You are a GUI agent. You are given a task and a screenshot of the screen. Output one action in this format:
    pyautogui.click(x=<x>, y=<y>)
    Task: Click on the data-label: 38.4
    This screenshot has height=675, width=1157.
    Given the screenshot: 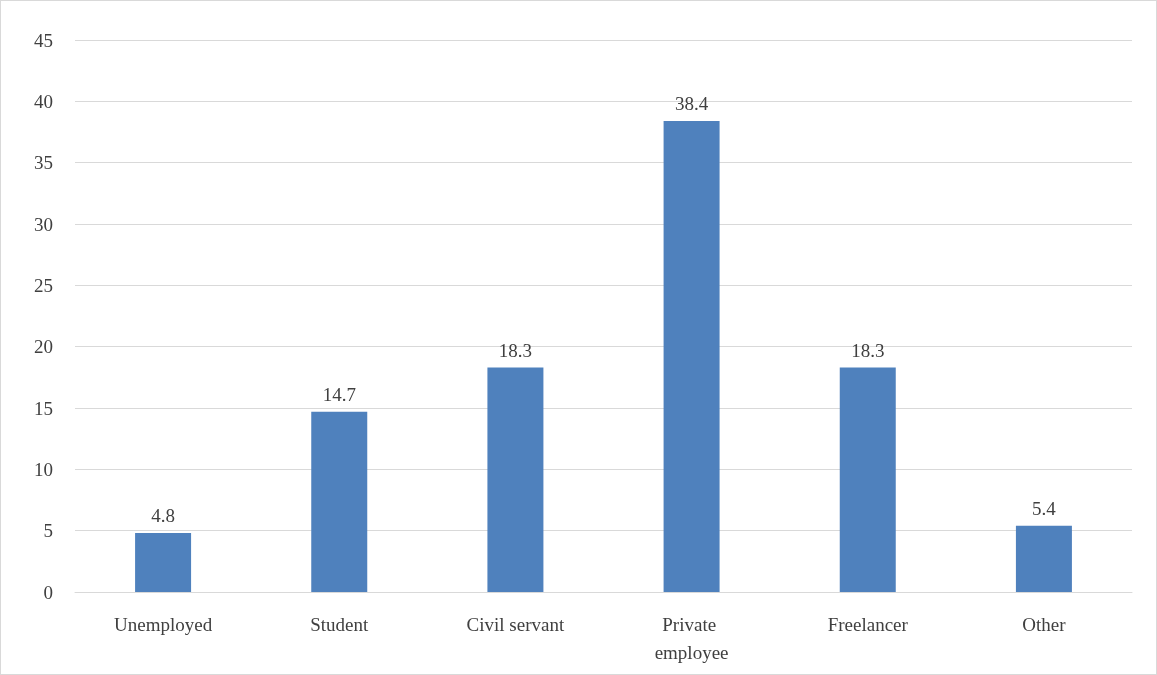 What is the action you would take?
    pyautogui.click(x=691, y=103)
    